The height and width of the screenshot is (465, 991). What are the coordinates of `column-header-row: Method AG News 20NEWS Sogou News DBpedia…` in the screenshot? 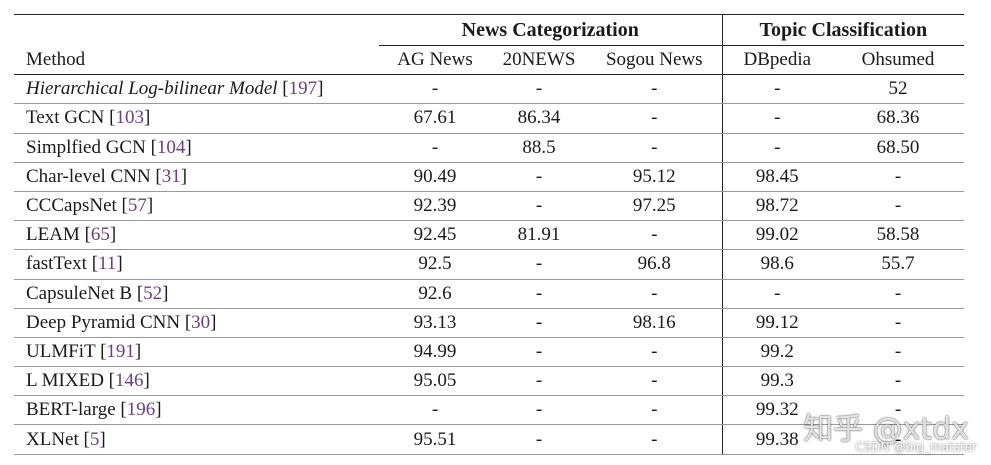 It's located at (489, 60).